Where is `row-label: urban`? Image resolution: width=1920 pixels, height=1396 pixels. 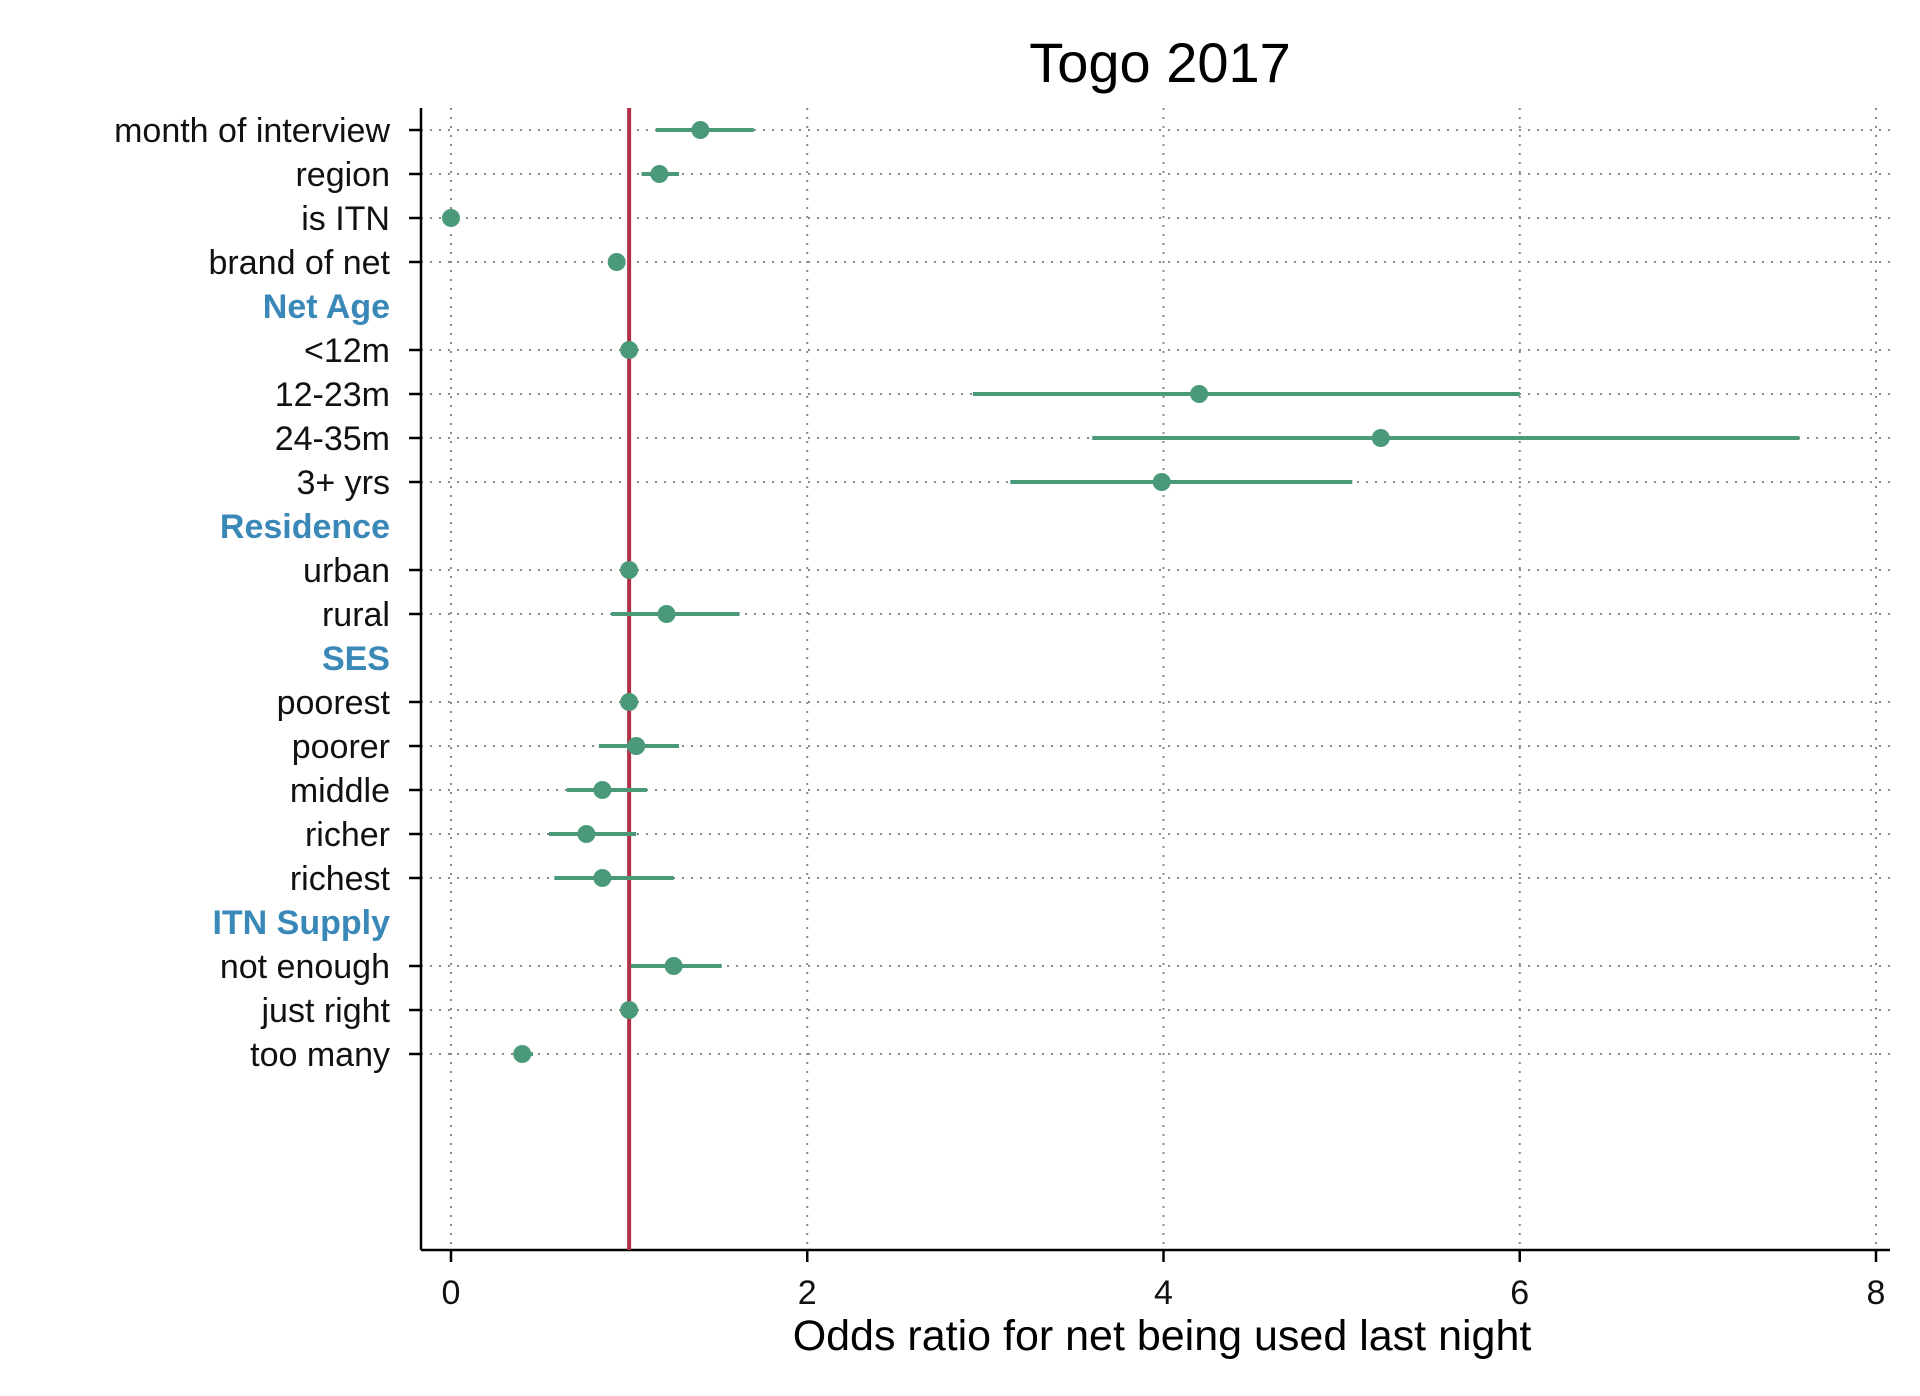 row-label: urban is located at coordinates (346, 571).